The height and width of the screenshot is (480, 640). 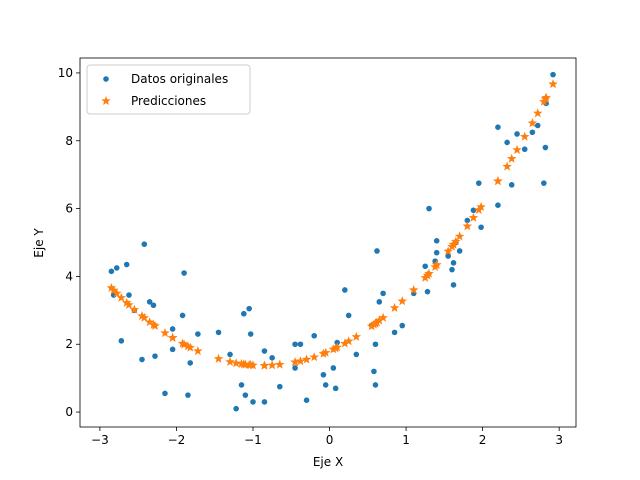 I want to click on x-tick-label: 3, so click(x=559, y=440).